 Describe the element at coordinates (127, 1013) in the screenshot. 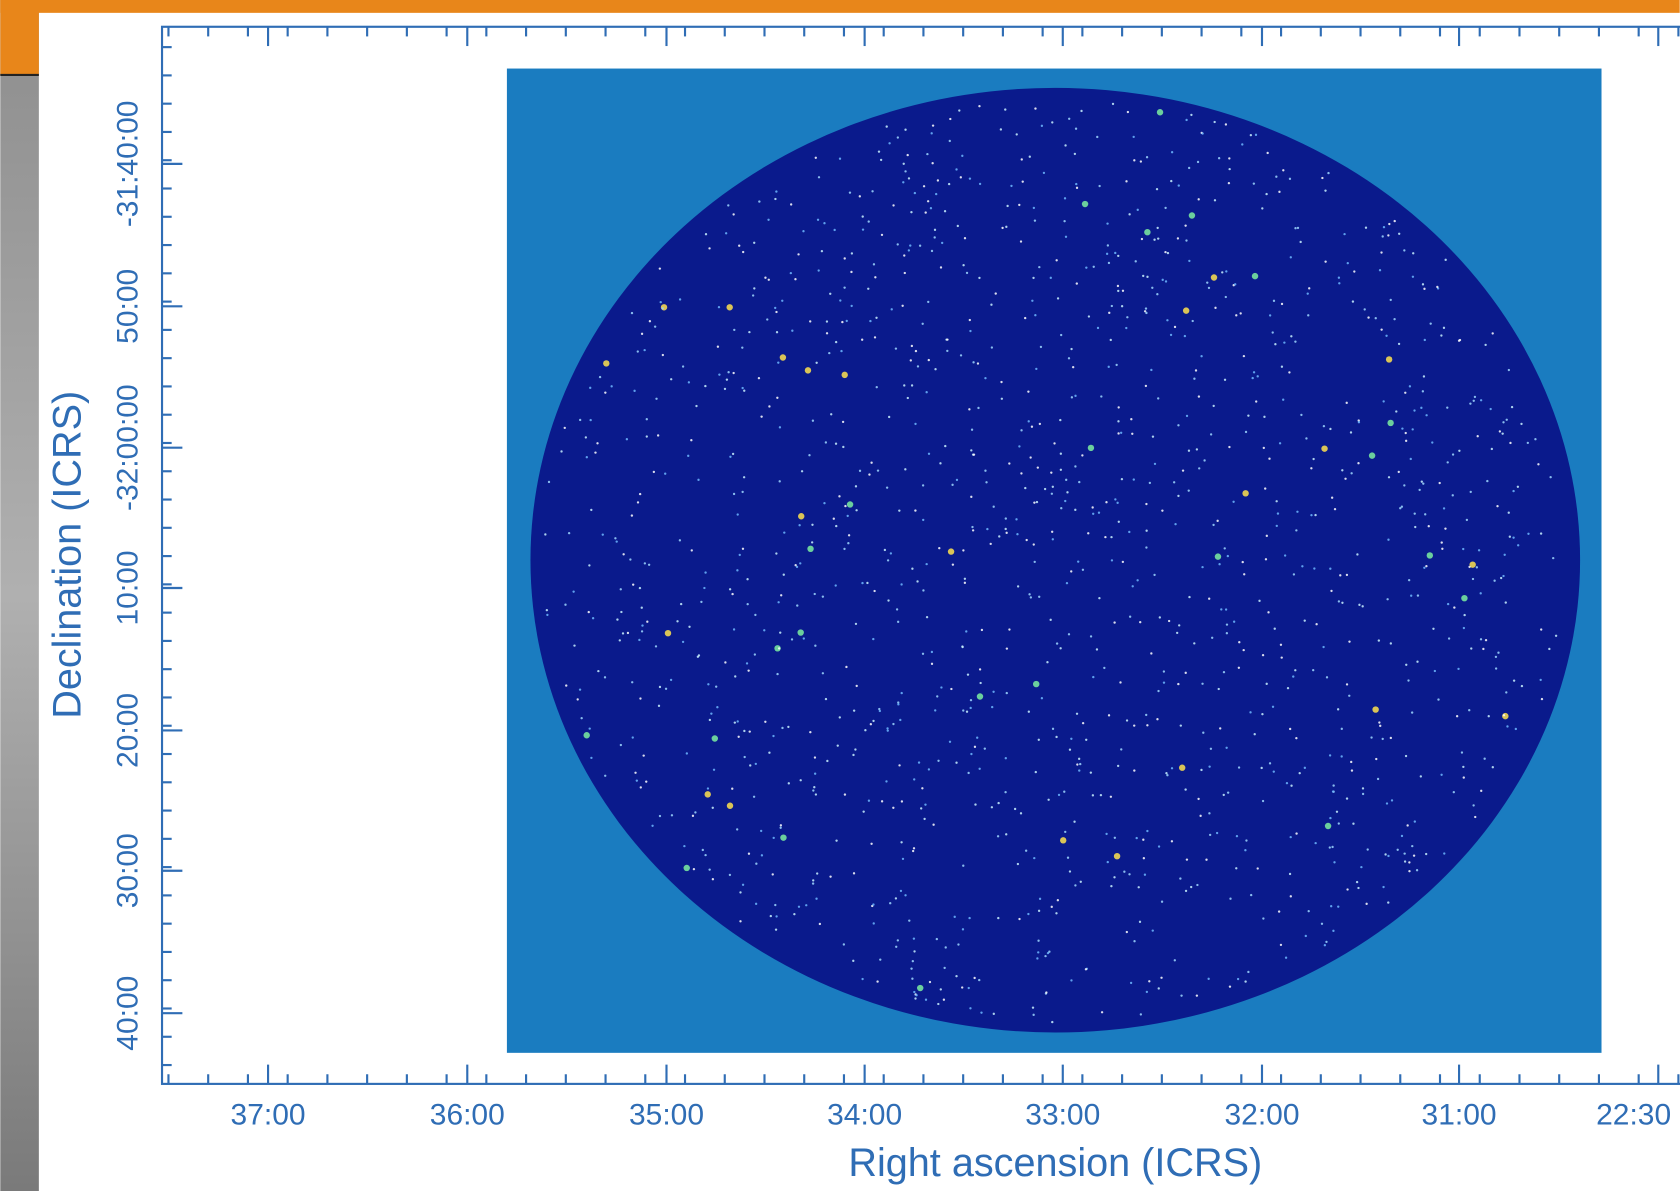

I see `y-tick-label: 40:00` at that location.